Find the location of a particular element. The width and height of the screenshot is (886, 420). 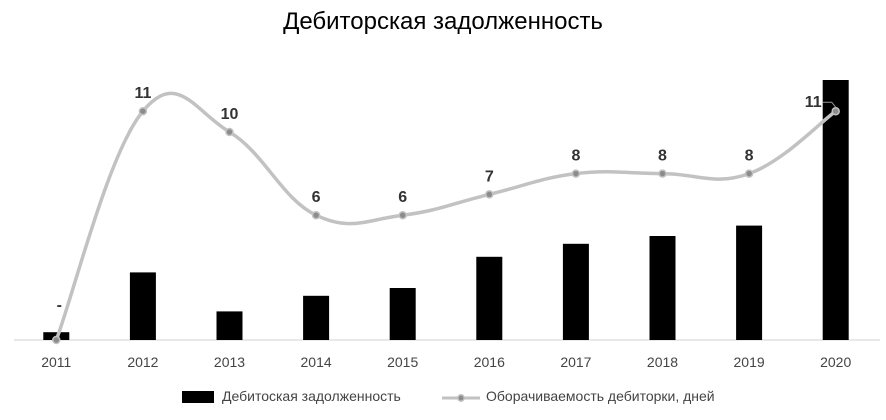

data-label-2015: 6 is located at coordinates (402, 197).